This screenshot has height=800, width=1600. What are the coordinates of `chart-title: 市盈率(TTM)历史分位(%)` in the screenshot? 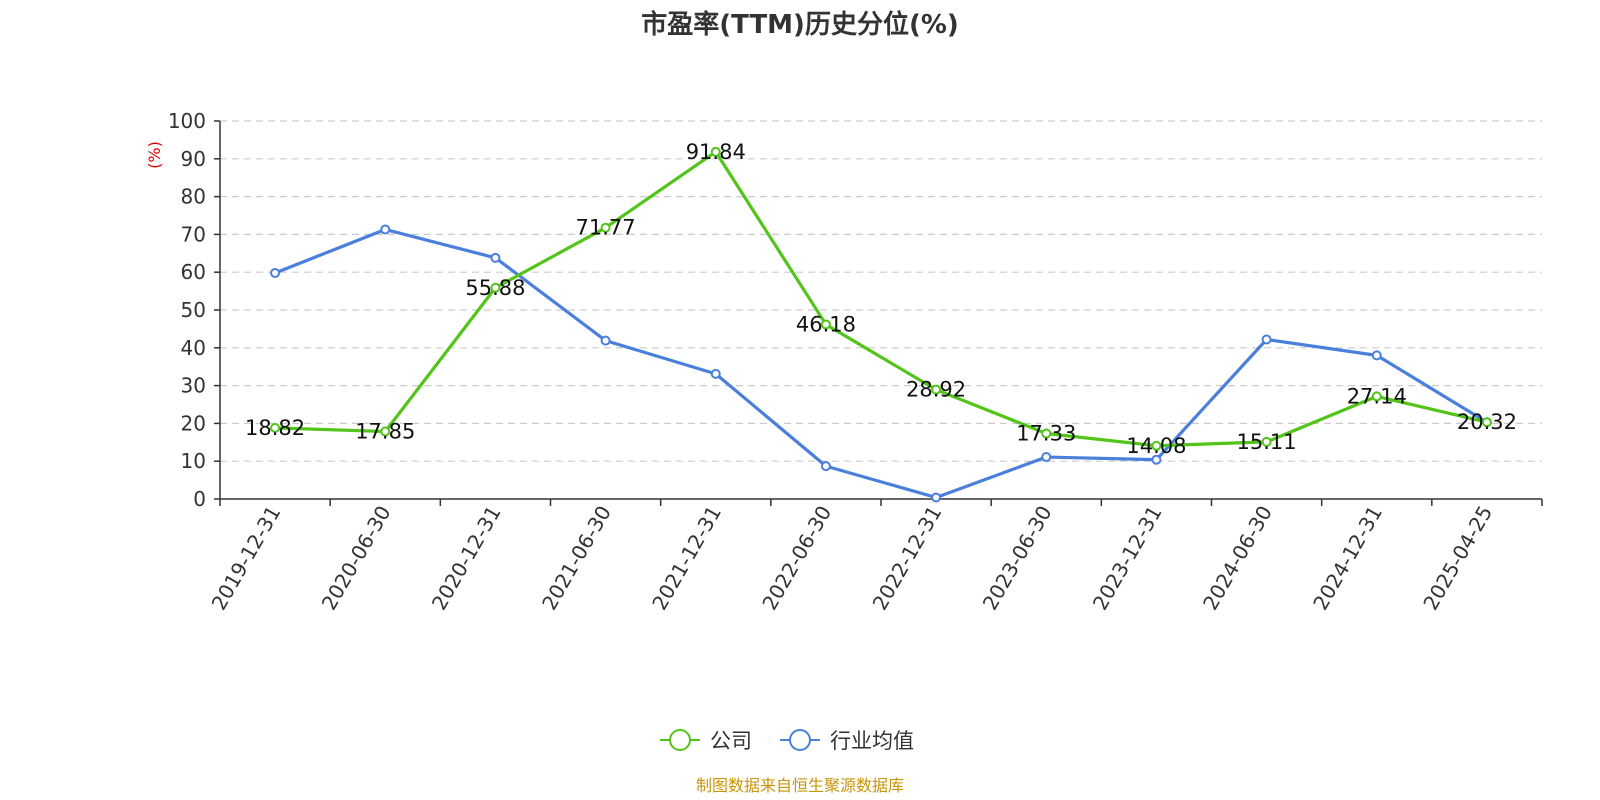 It's located at (800, 24).